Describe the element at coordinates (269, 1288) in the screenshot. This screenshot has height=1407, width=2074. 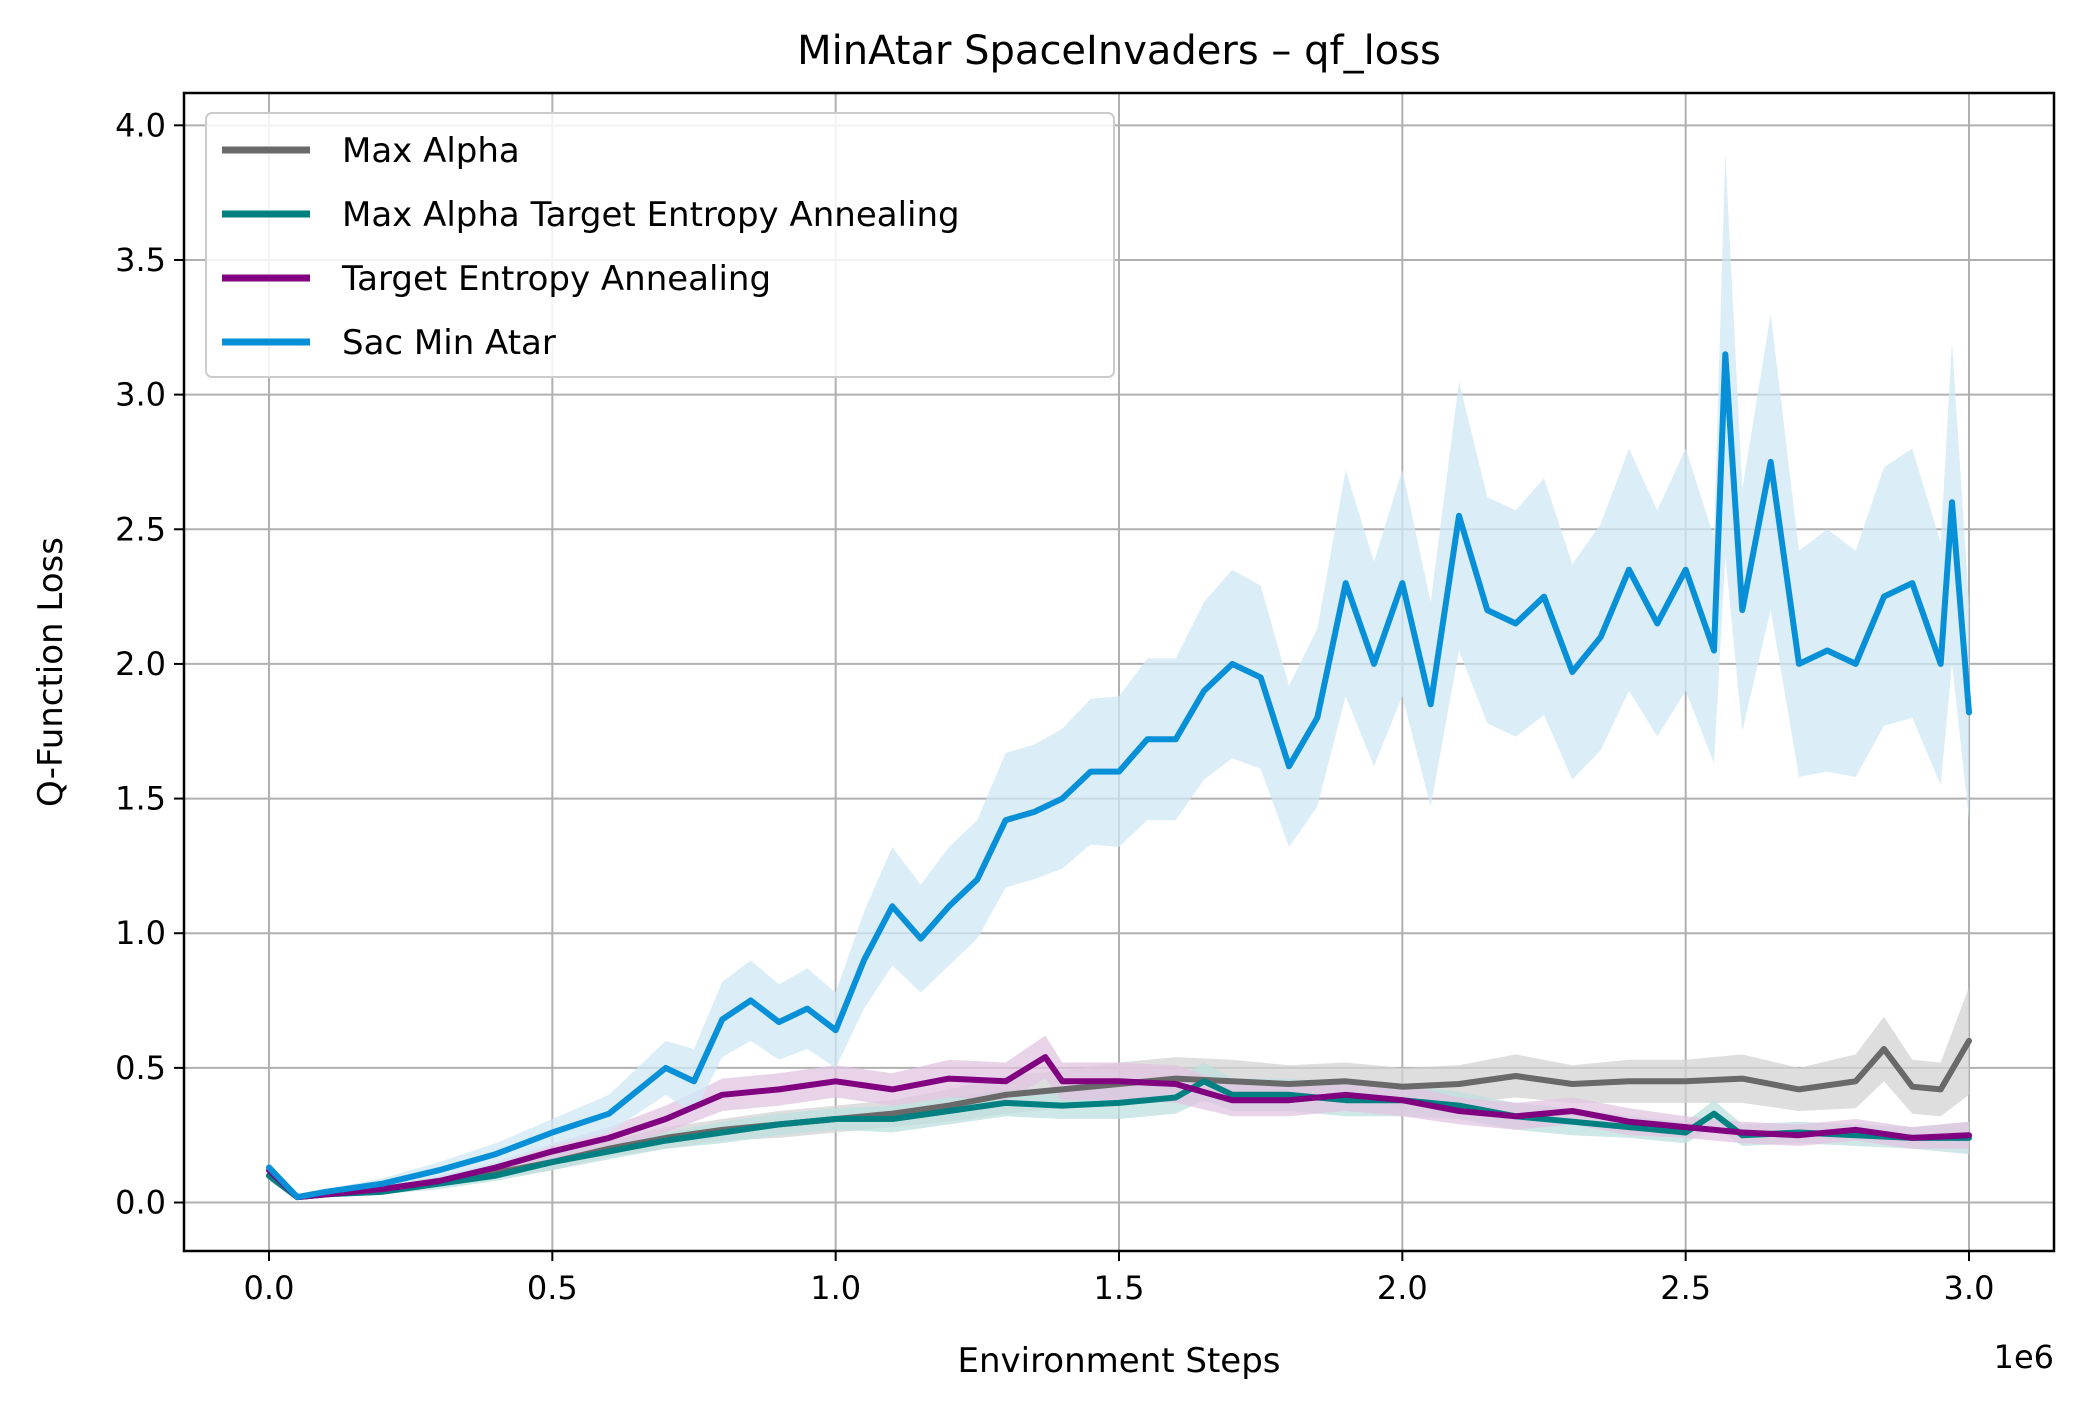
I see `x-tick-label: 0.0` at that location.